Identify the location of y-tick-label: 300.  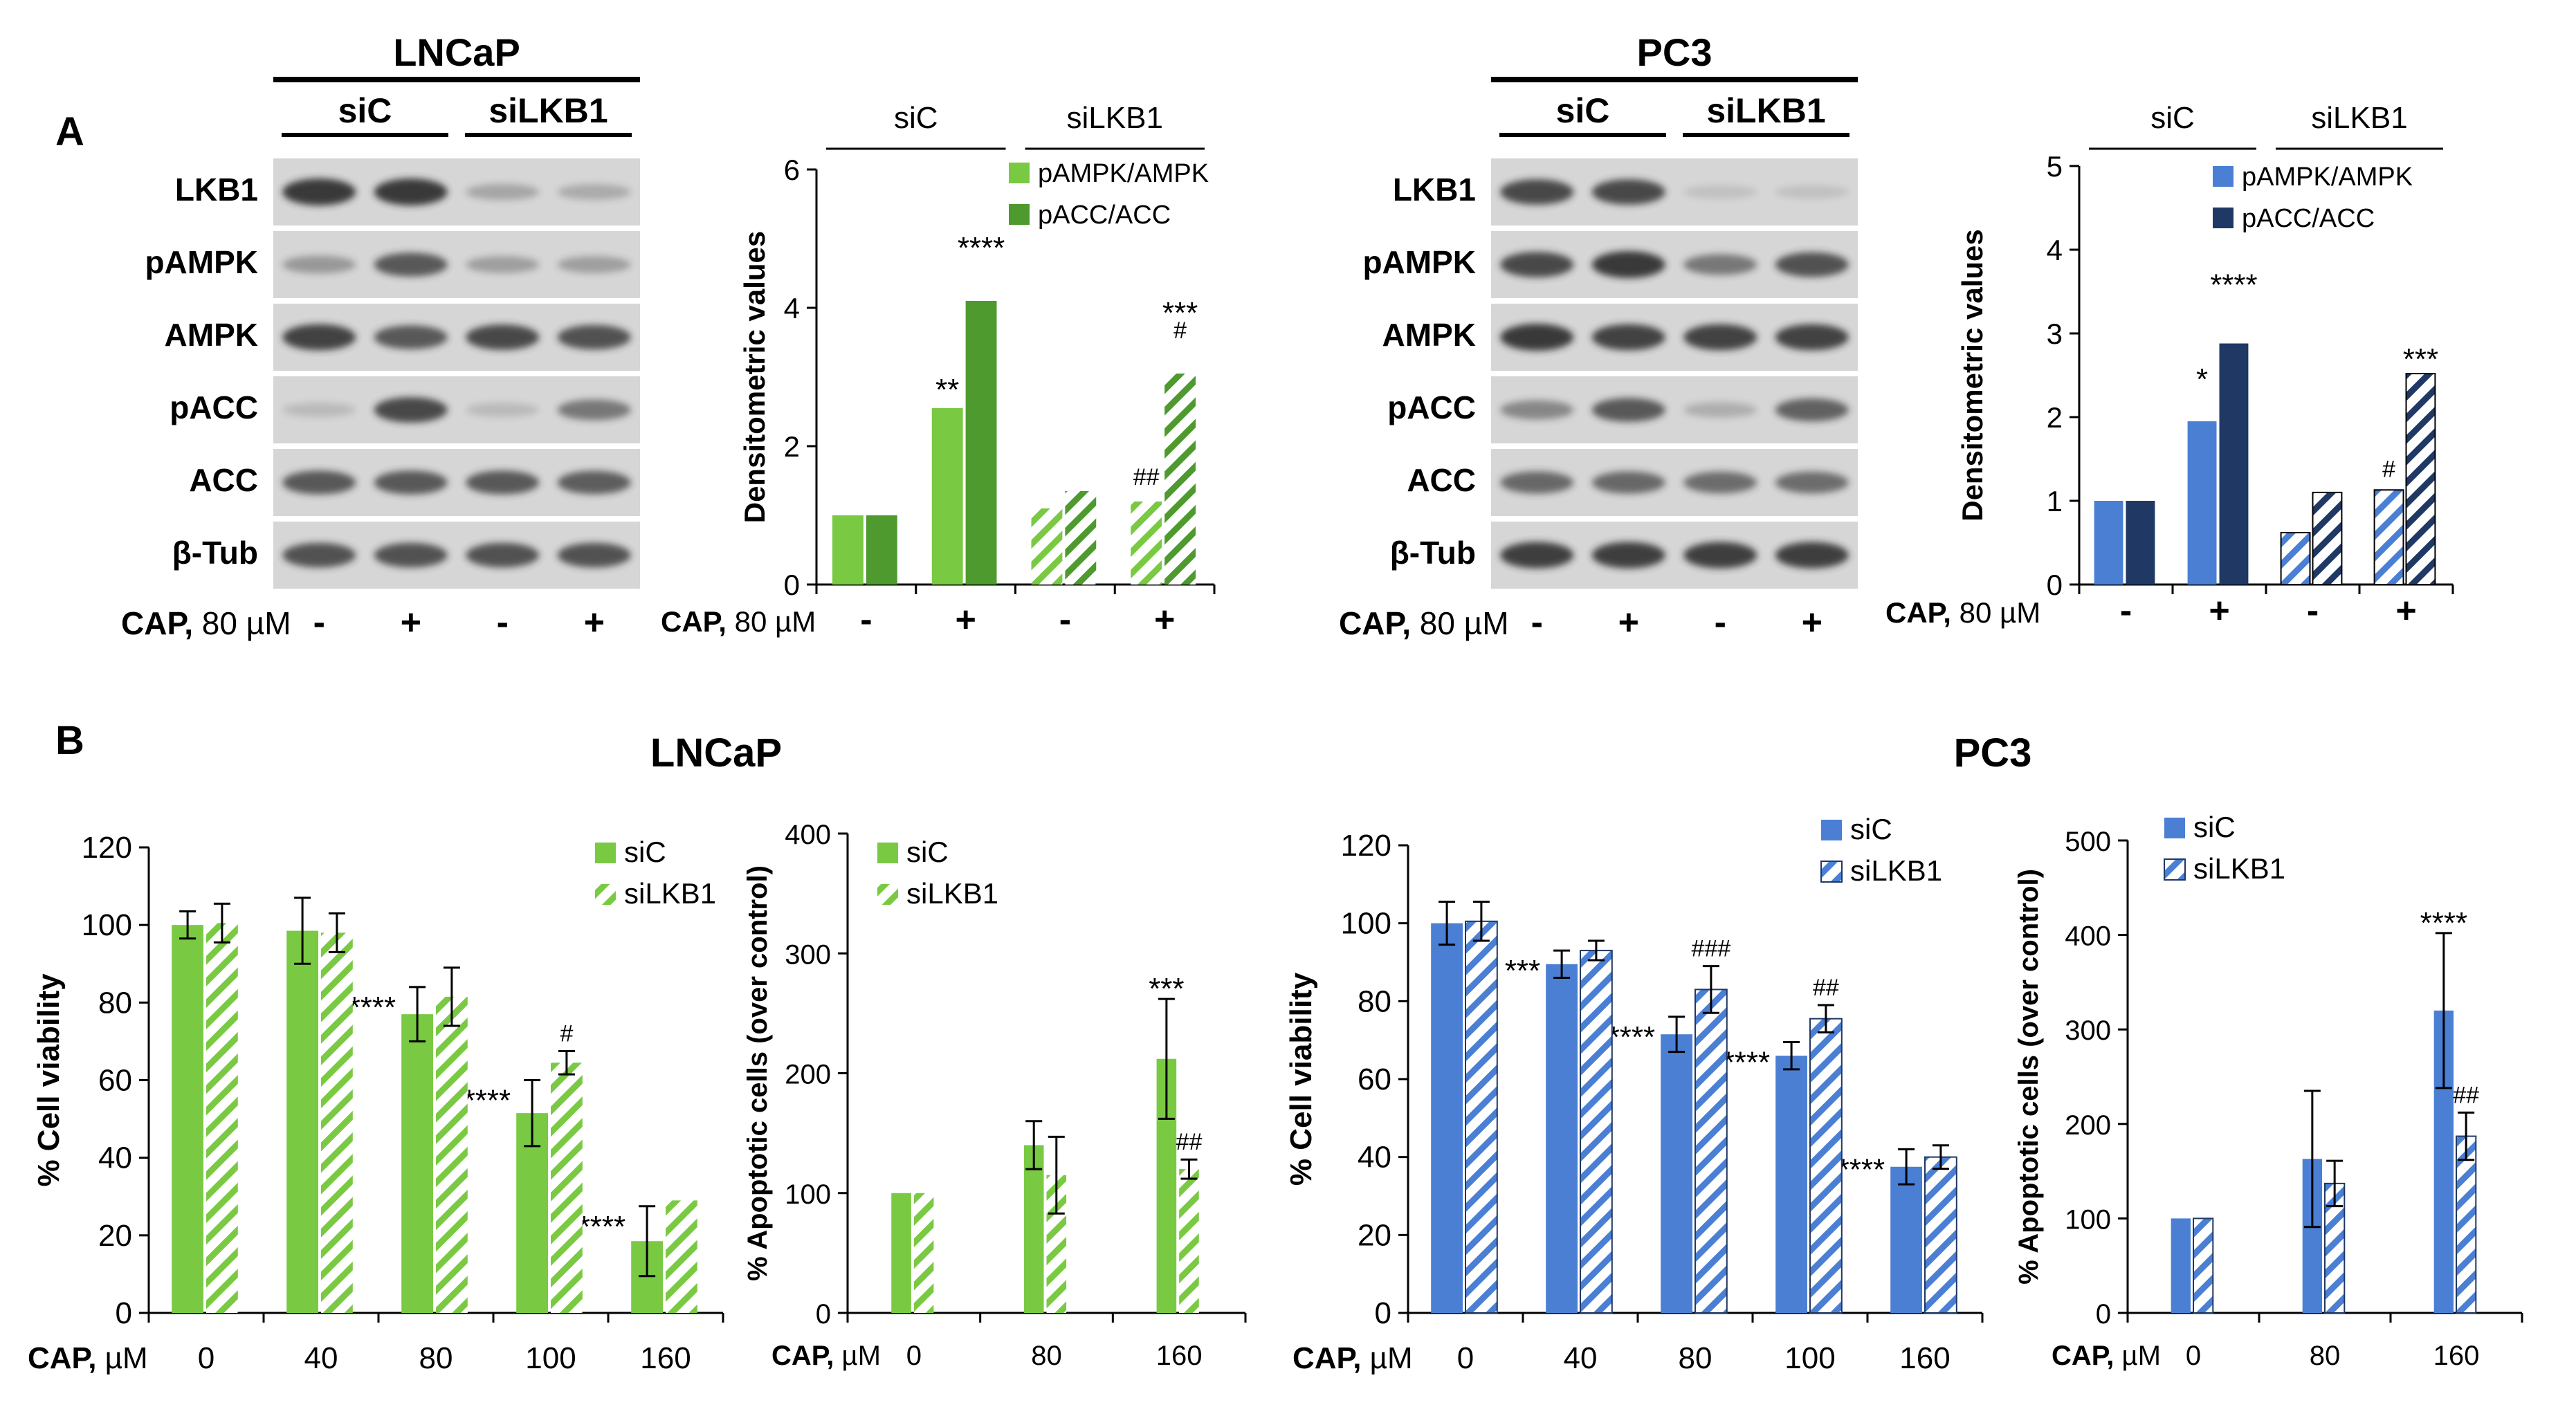
(2088, 1030).